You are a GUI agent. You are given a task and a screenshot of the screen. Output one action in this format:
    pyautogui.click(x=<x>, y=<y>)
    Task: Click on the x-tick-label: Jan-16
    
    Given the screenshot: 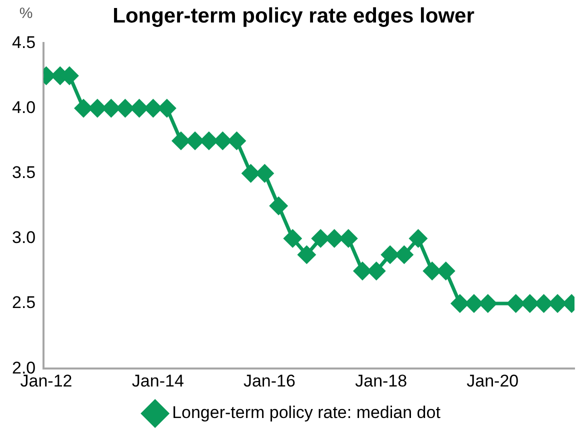 What is the action you would take?
    pyautogui.click(x=269, y=380)
    